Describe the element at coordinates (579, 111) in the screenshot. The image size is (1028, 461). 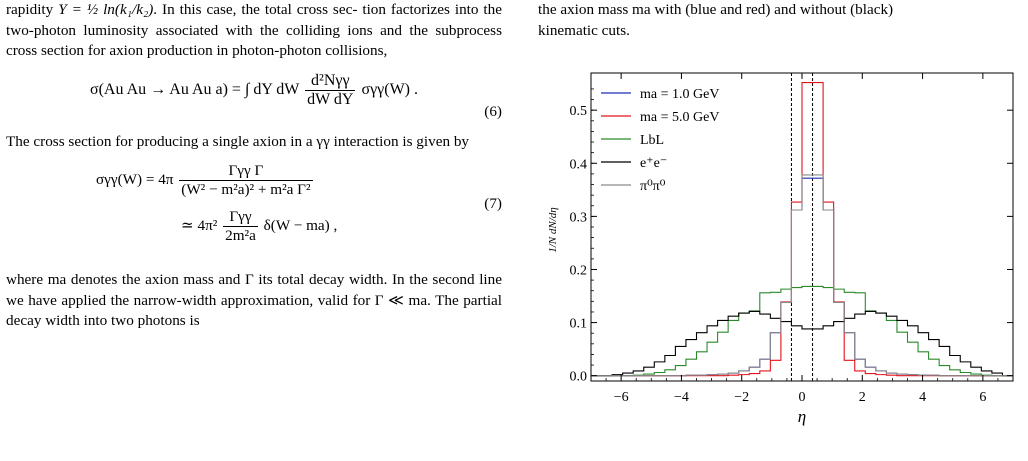
I see `y-tick-label: 0.5` at that location.